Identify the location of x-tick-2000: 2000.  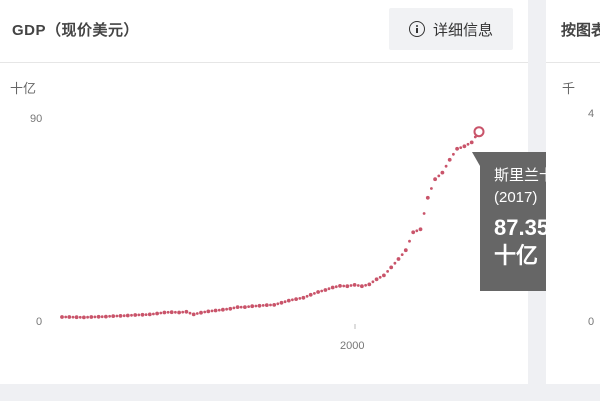
(352, 346).